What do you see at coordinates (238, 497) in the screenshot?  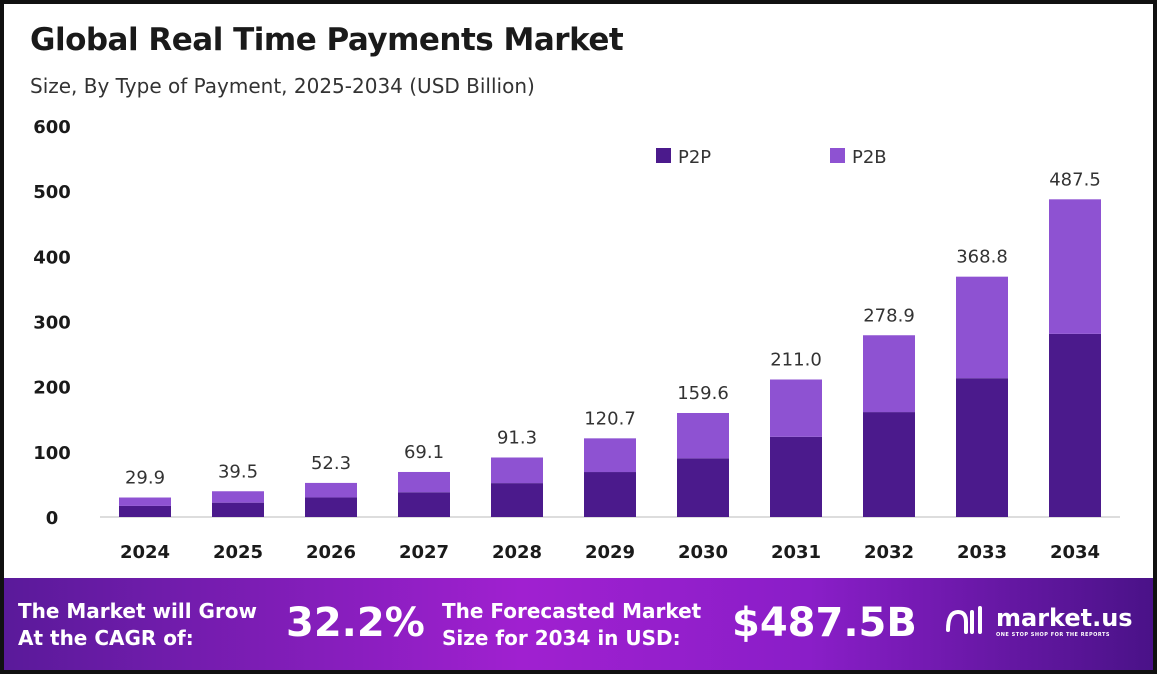 I see `bar-p2b-2025` at bounding box center [238, 497].